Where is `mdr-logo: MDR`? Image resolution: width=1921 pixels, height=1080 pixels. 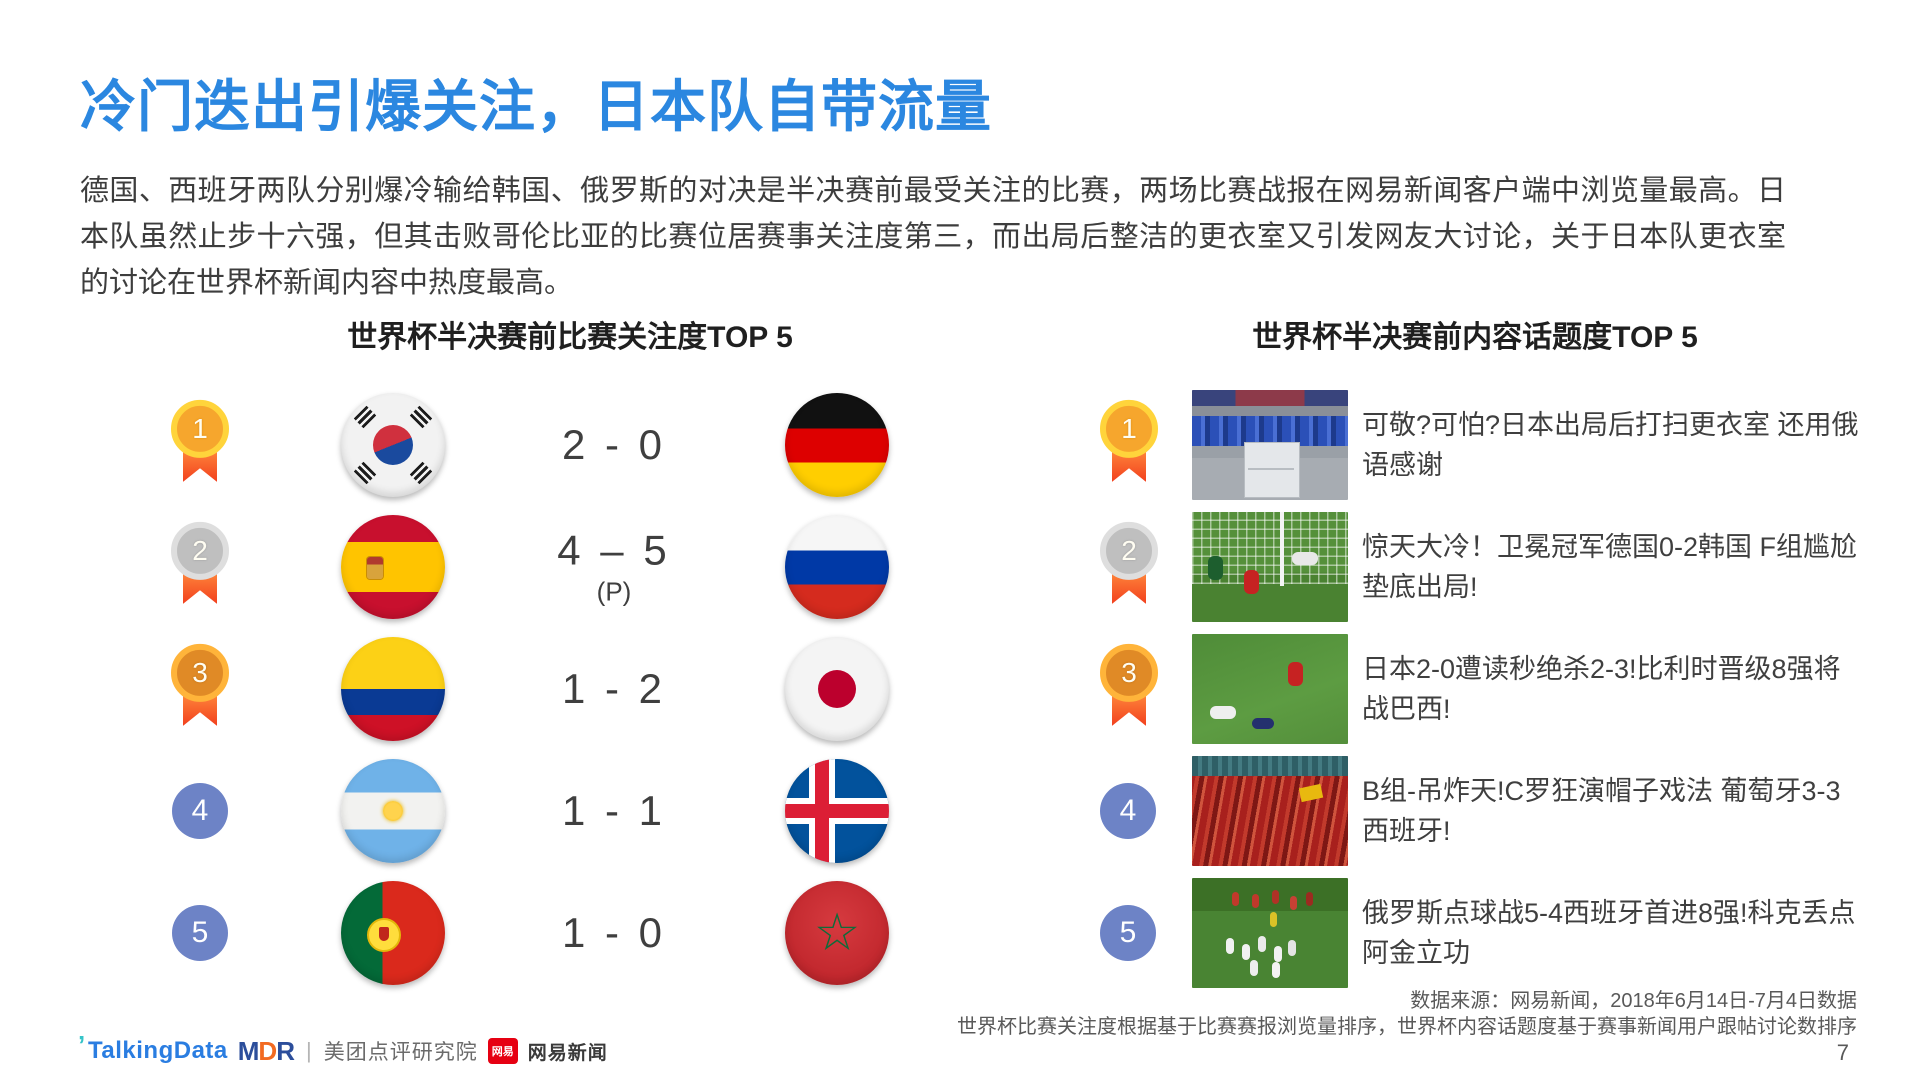 mdr-logo: MDR is located at coordinates (266, 1050).